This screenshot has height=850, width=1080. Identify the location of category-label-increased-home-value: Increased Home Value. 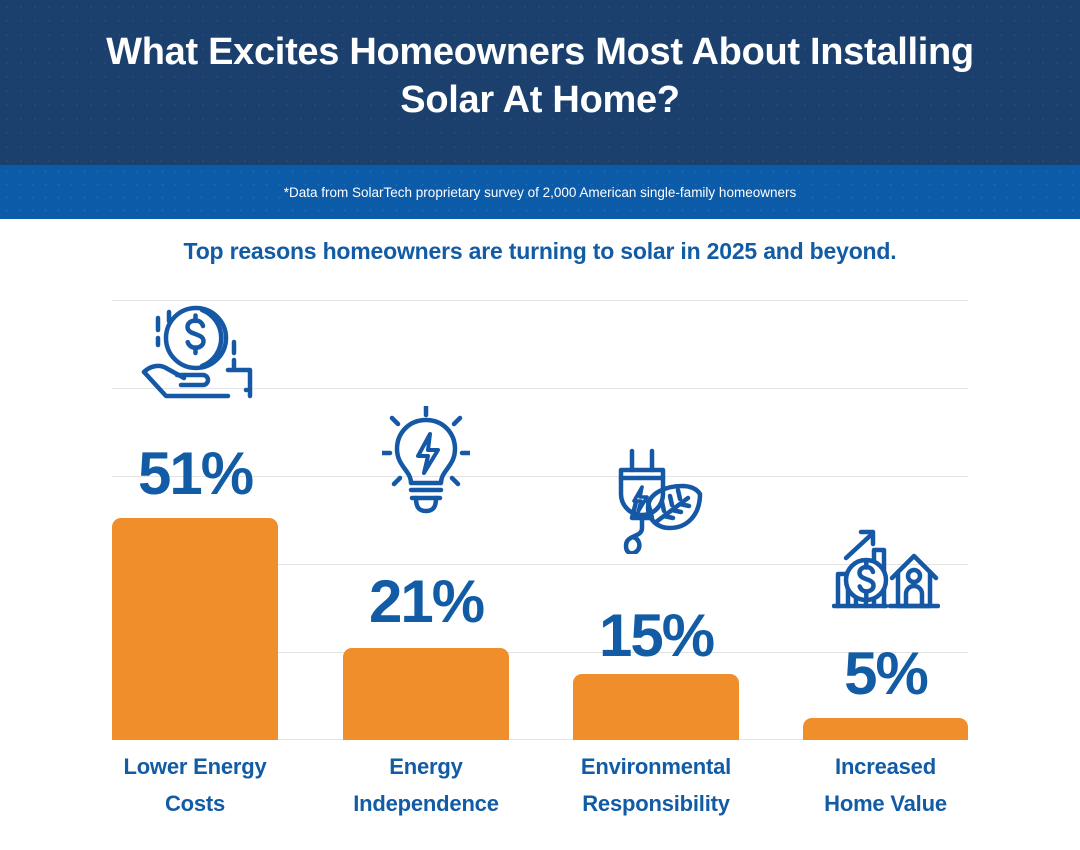
(885, 785).